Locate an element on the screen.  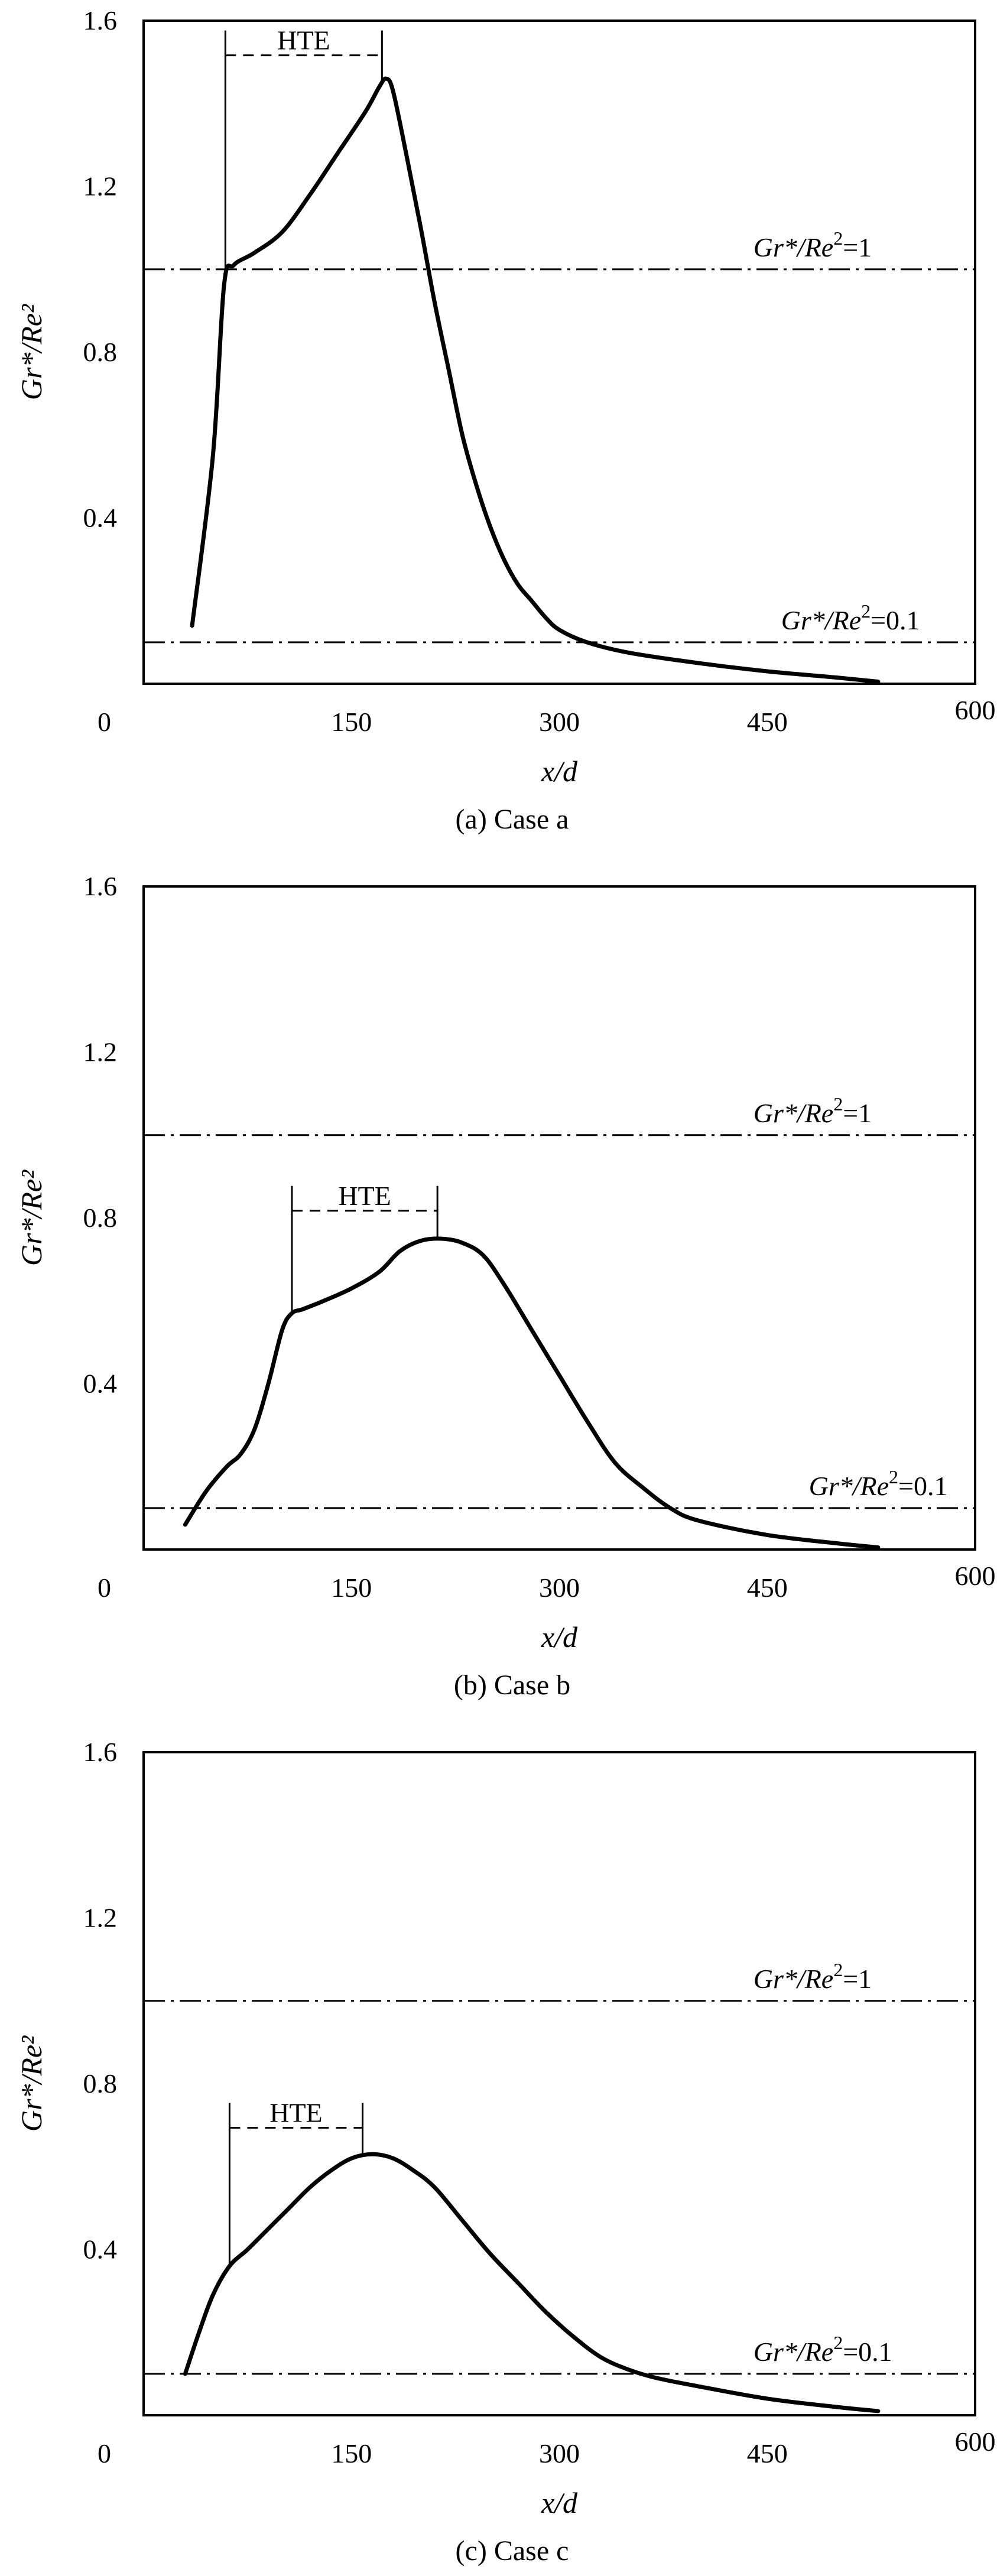
panel-caption: (c) Case c is located at coordinates (512, 2551).